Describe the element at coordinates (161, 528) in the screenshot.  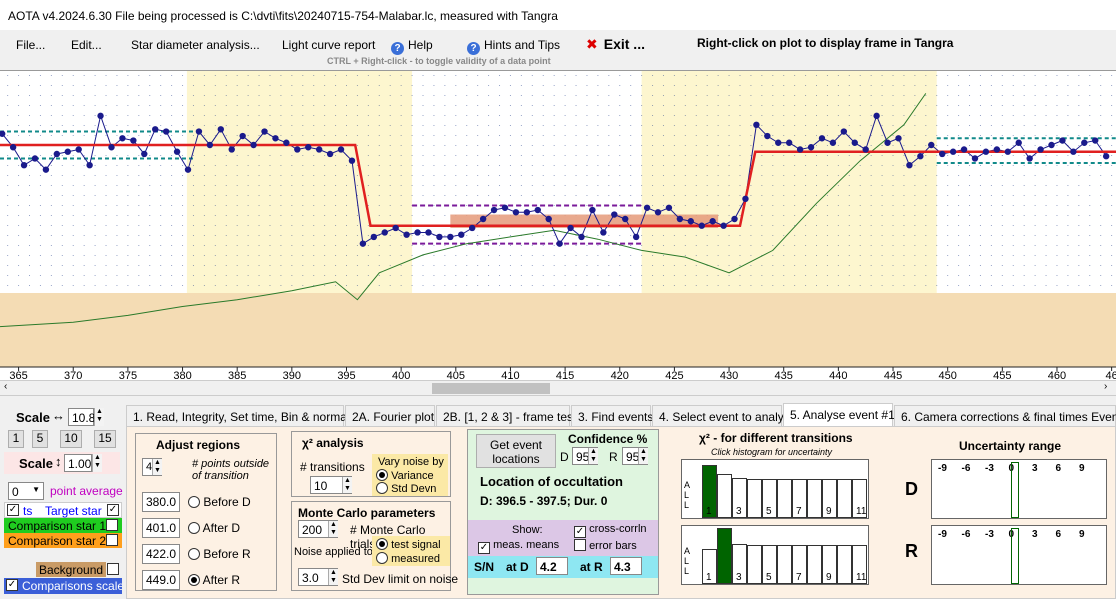
I see `after-d-value: 401.0` at that location.